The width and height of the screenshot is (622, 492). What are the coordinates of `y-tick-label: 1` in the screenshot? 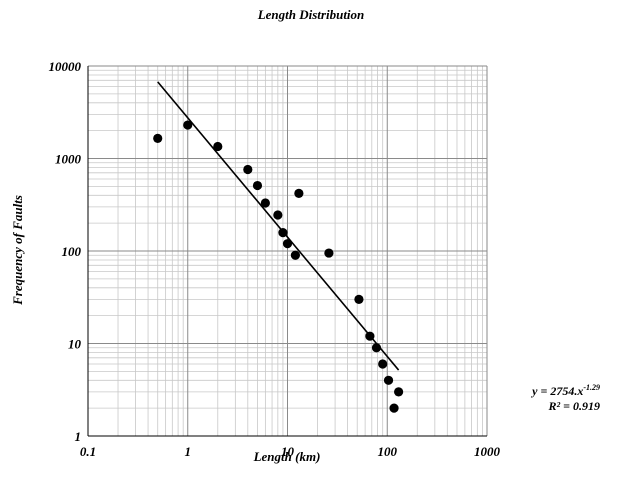 It's located at (78, 436).